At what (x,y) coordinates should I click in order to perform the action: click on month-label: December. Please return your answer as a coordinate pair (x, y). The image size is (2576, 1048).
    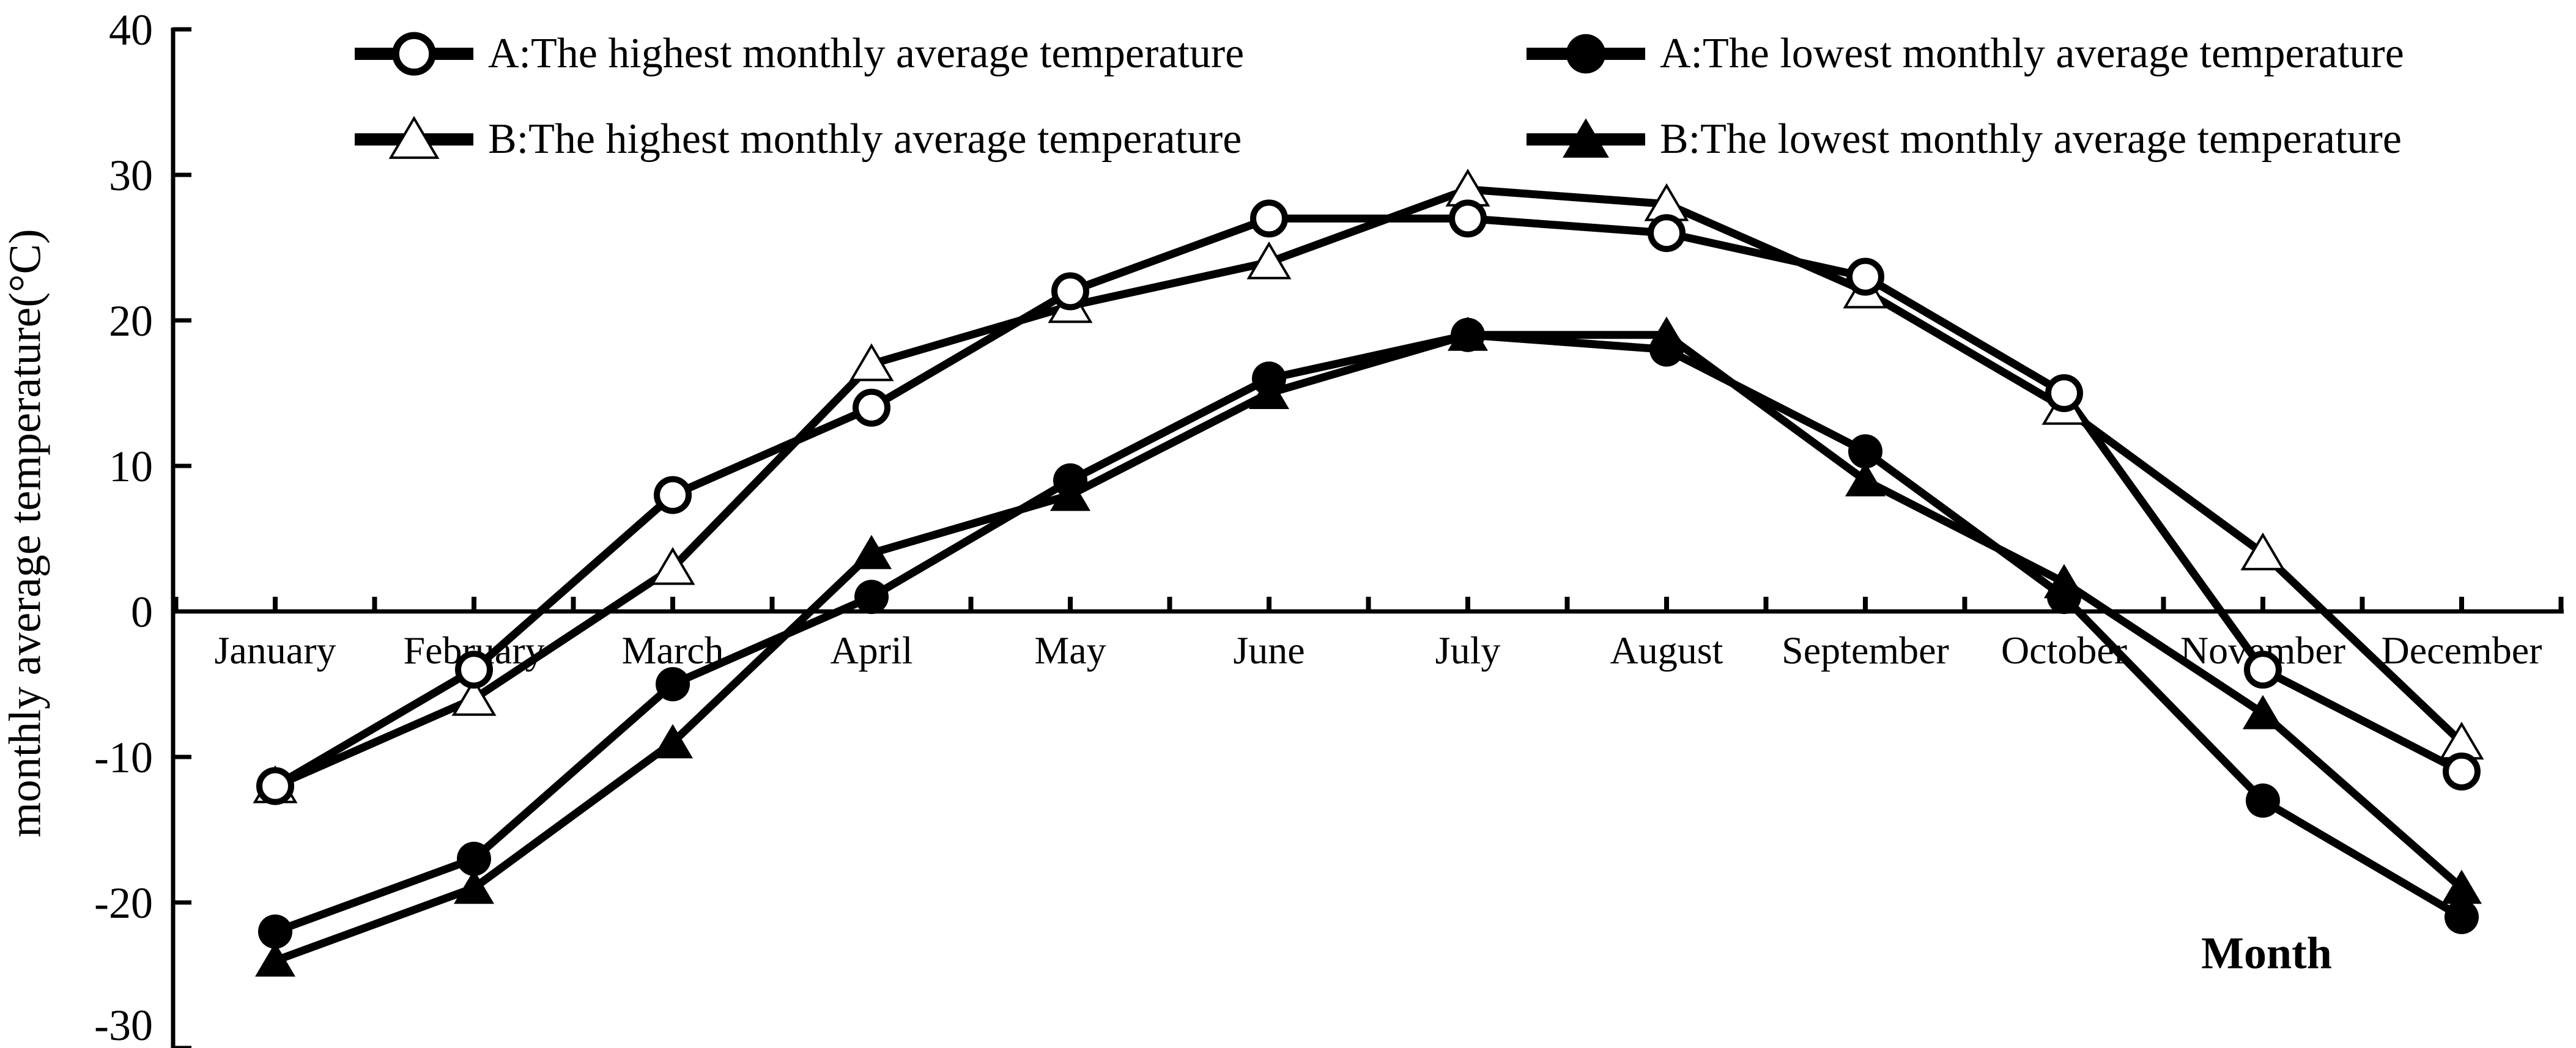
    Looking at the image, I should click on (2462, 650).